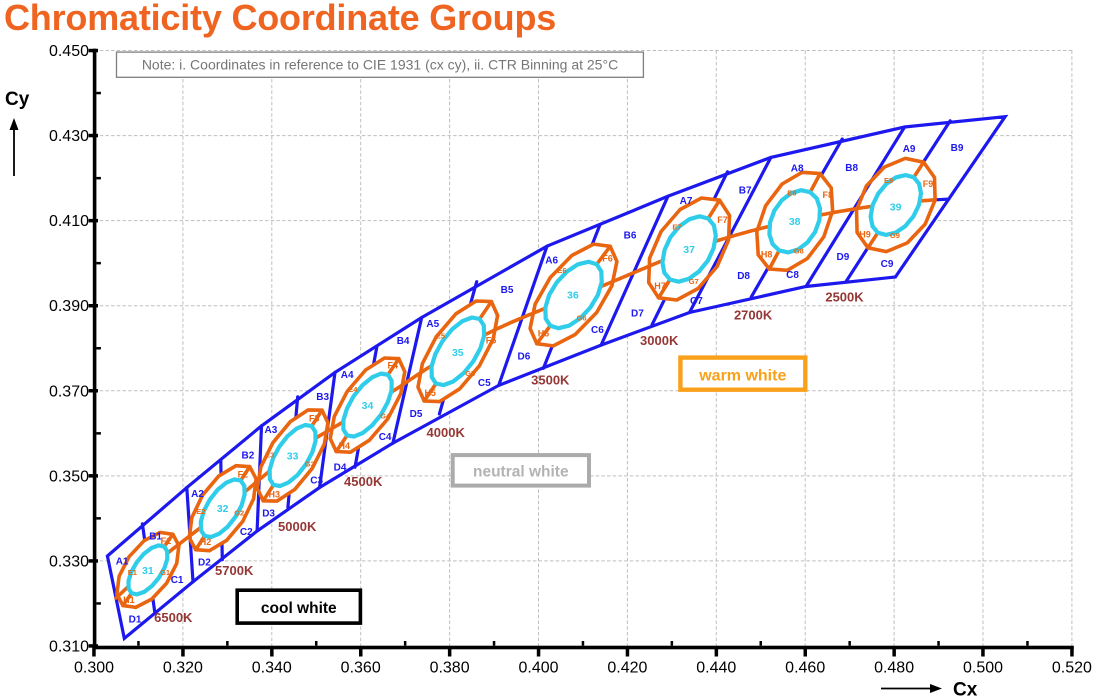  Describe the element at coordinates (544, 334) in the screenshot. I see `svg-text: H6` at that location.